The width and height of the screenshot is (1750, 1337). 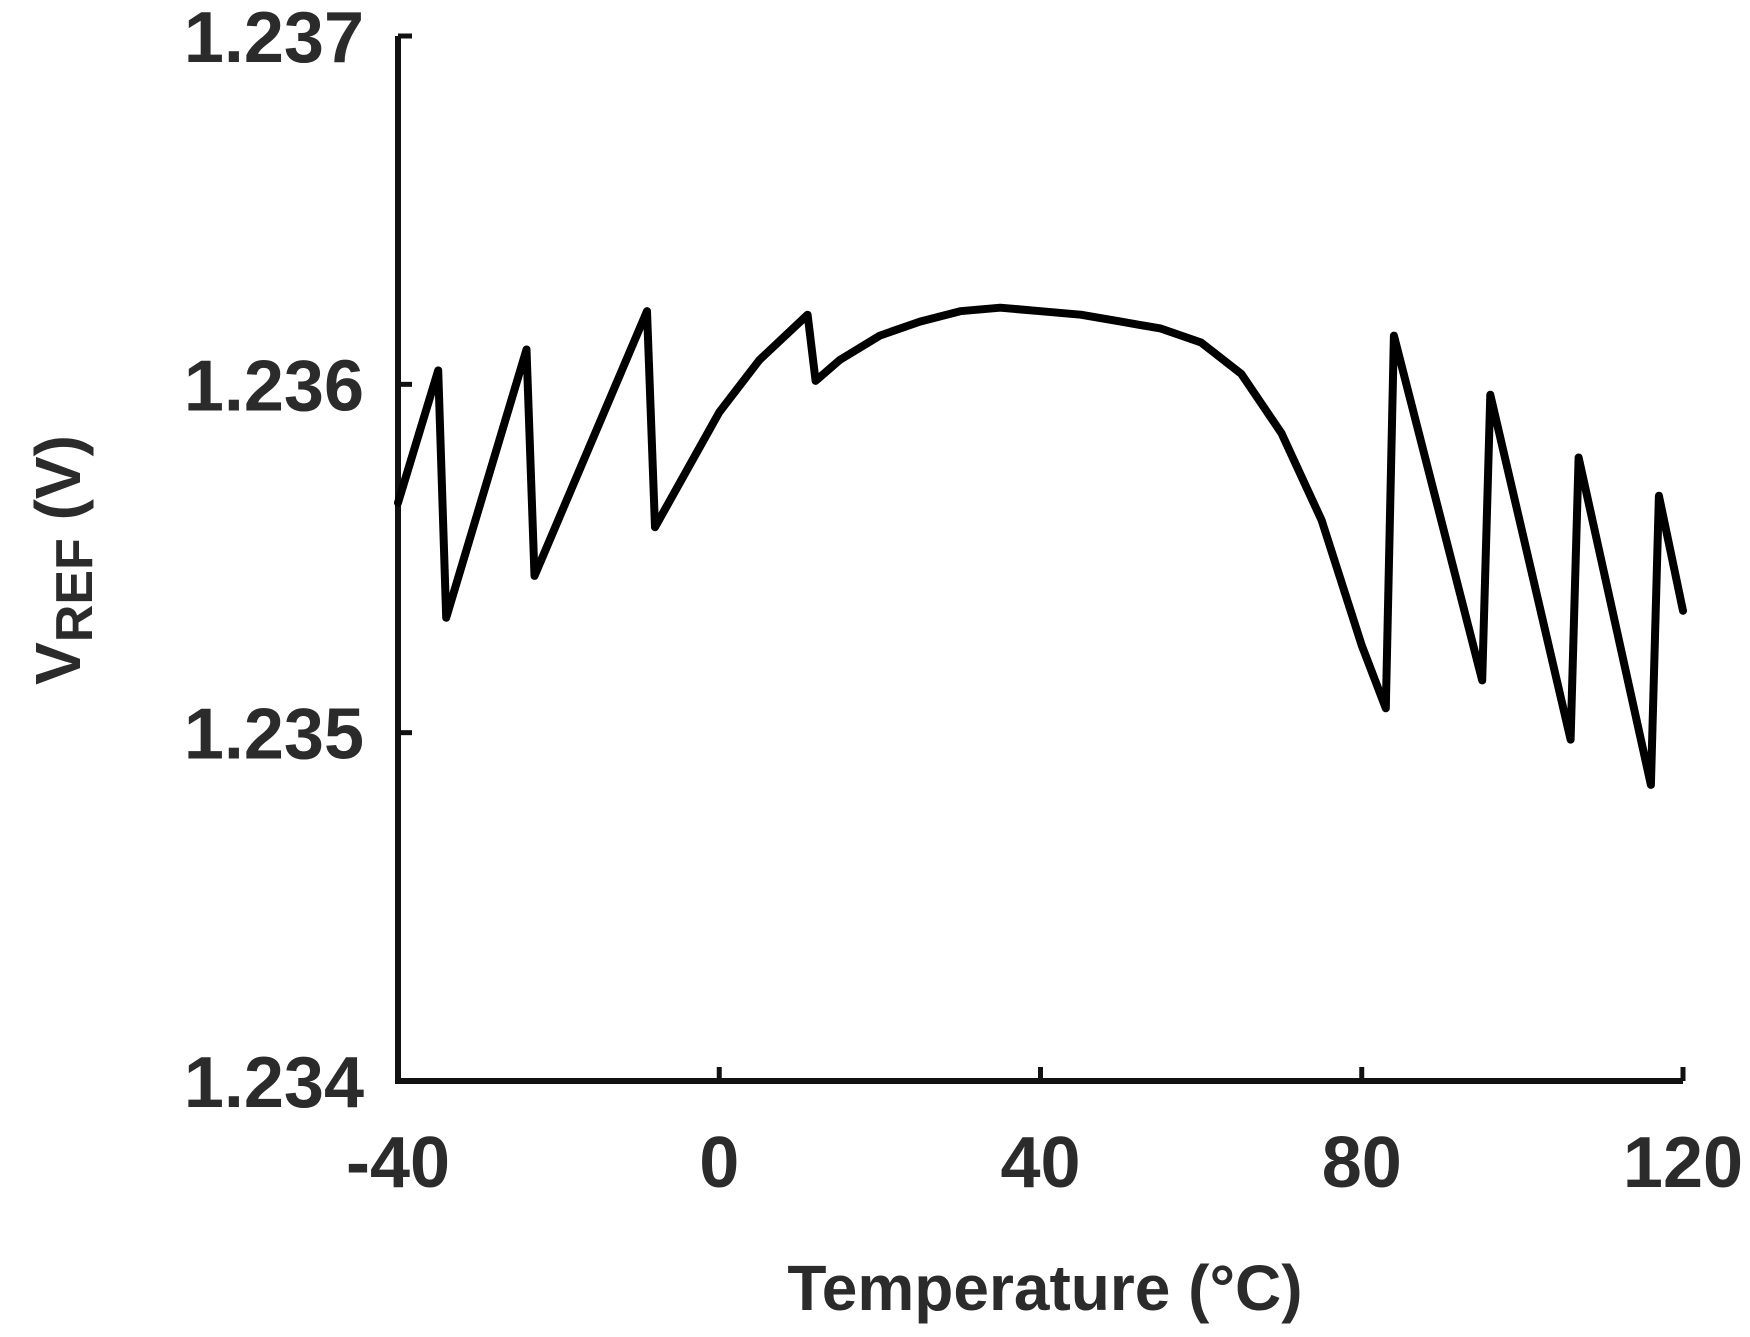 What do you see at coordinates (58, 663) in the screenshot?
I see `y-axis-label-main: V` at bounding box center [58, 663].